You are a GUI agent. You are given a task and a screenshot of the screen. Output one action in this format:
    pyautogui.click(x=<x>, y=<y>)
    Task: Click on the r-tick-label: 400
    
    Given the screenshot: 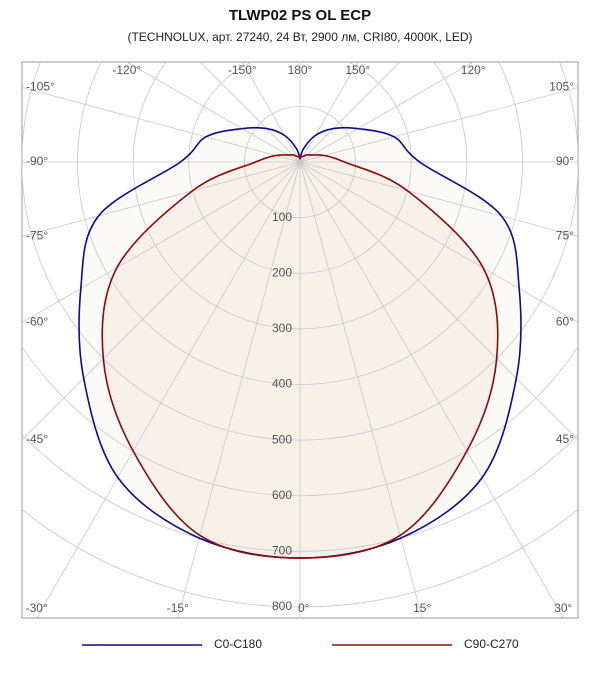 What is the action you would take?
    pyautogui.click(x=282, y=384)
    